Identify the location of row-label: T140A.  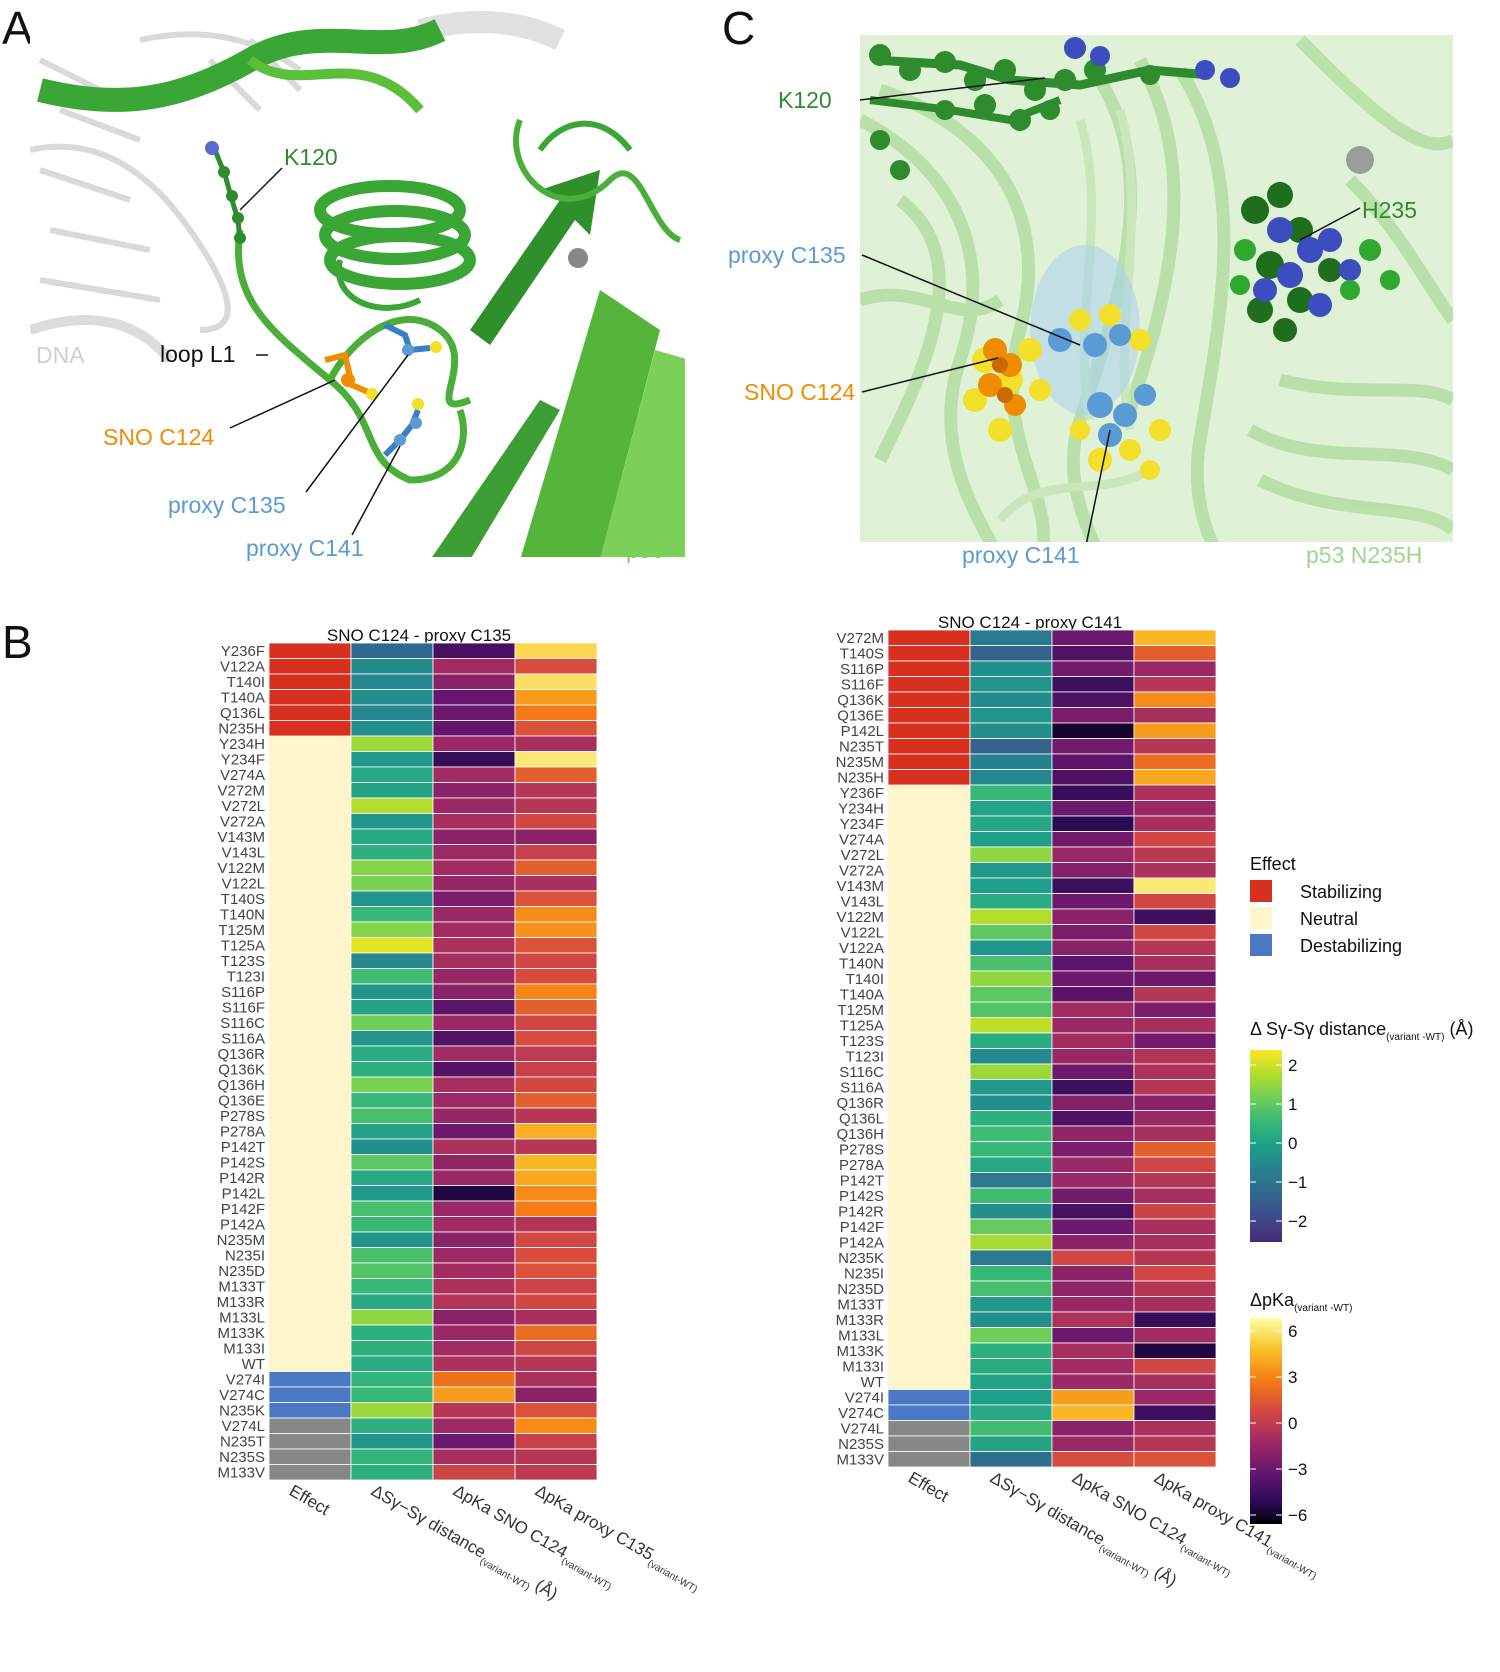
(243, 697).